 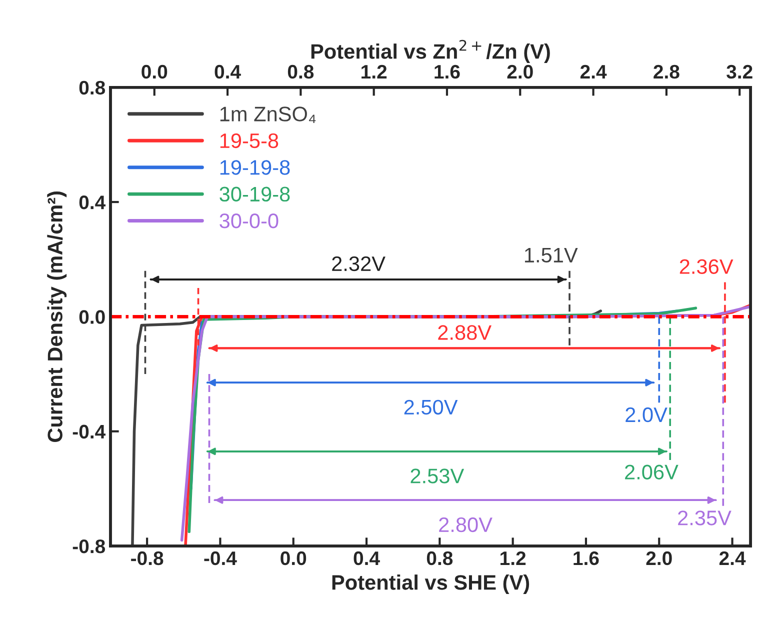 I want to click on x-tick-label: -0.8, so click(x=147, y=558).